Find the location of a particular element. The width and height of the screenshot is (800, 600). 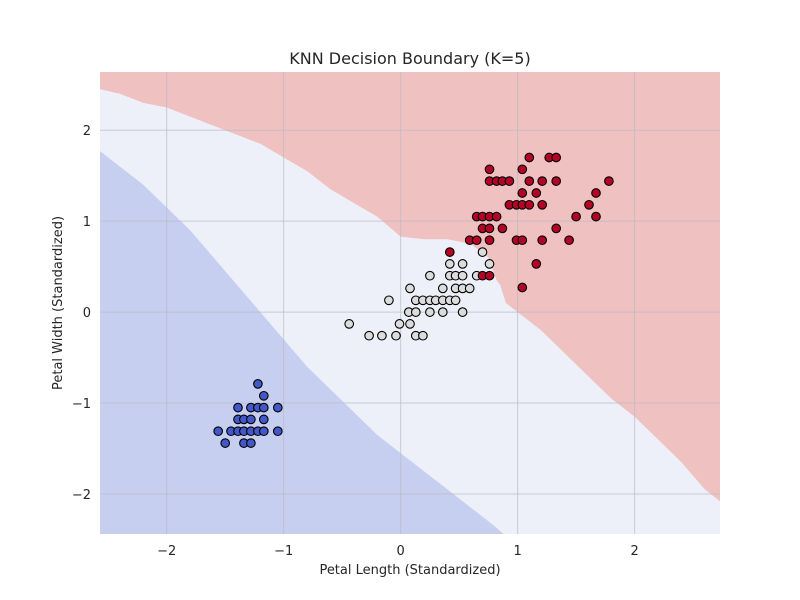

y-axis-label: Petal Width (Standardized) is located at coordinates (58, 303).